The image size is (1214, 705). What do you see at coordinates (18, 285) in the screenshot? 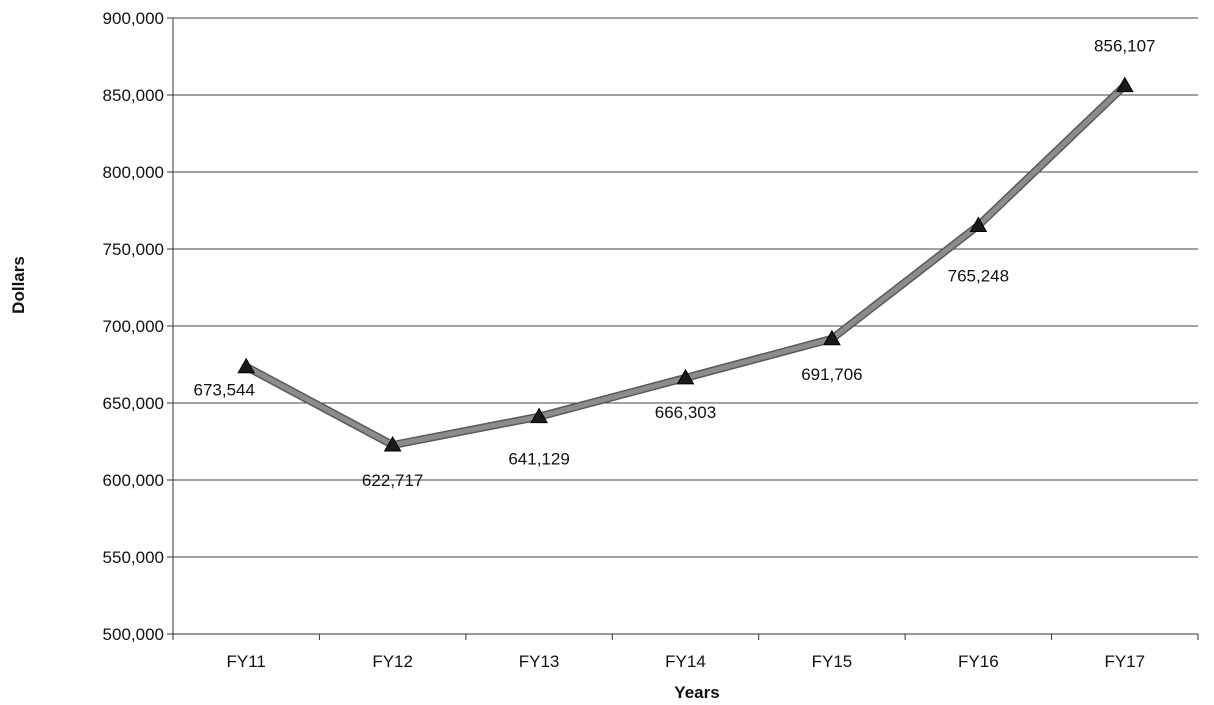
I see `y-axis-title: Dollars` at bounding box center [18, 285].